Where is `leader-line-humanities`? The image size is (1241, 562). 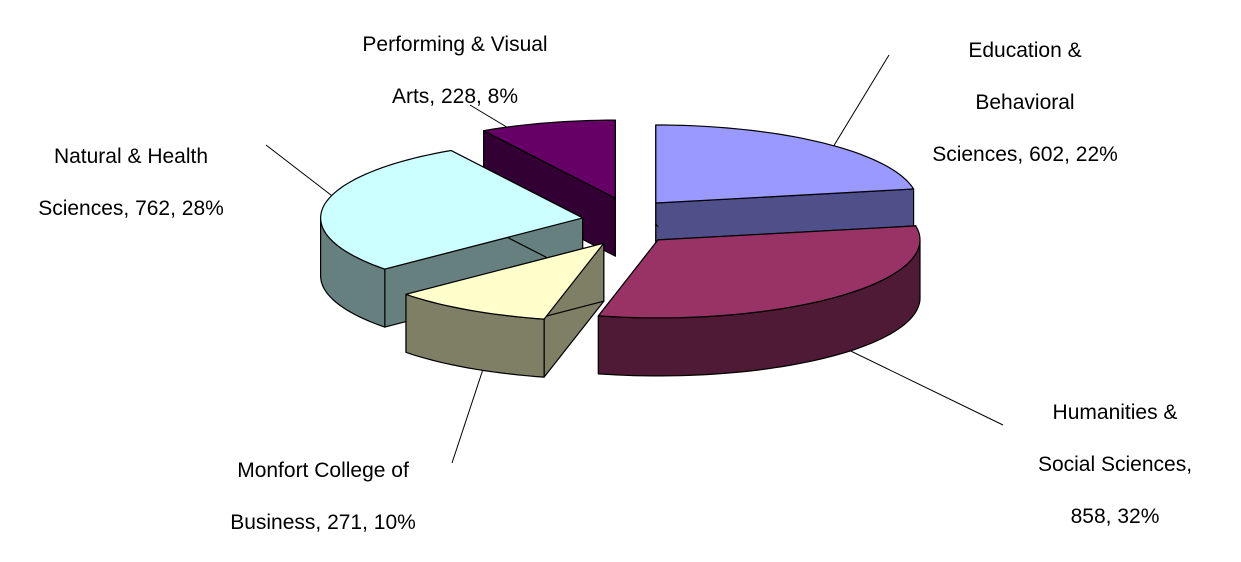 leader-line-humanities is located at coordinates (915, 382).